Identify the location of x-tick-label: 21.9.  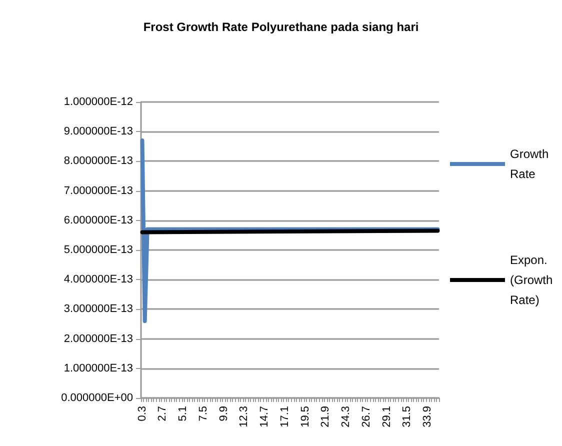
(326, 417).